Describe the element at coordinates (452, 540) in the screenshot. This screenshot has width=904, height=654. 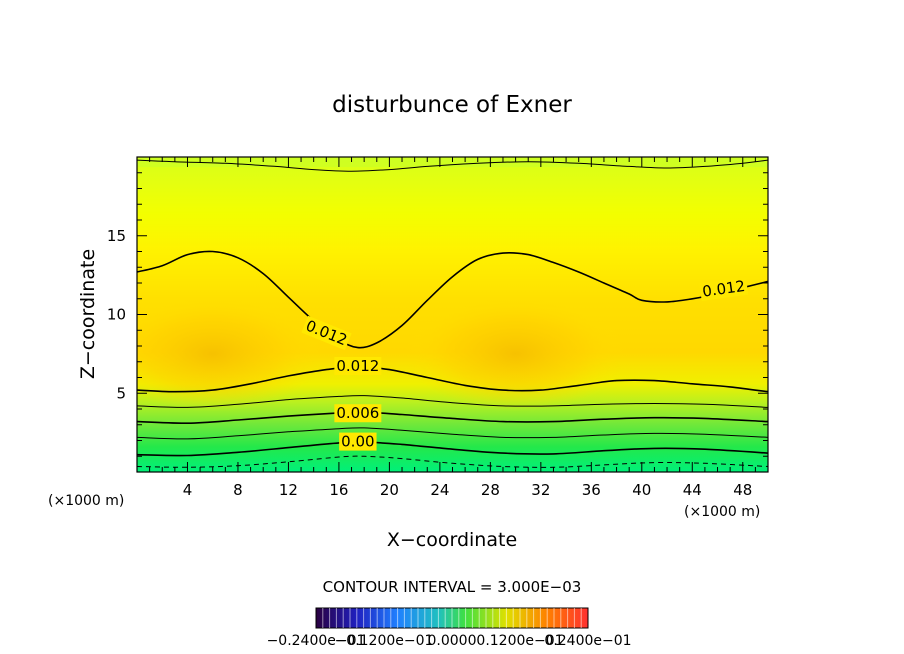
I see `x-axis-label: X−coordinate` at that location.